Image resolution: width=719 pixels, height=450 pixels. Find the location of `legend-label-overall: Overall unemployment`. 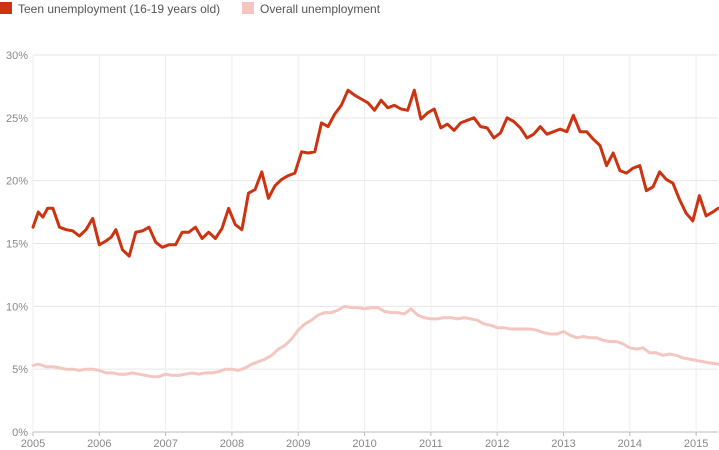

legend-label-overall: Overall unemployment is located at coordinates (320, 9).